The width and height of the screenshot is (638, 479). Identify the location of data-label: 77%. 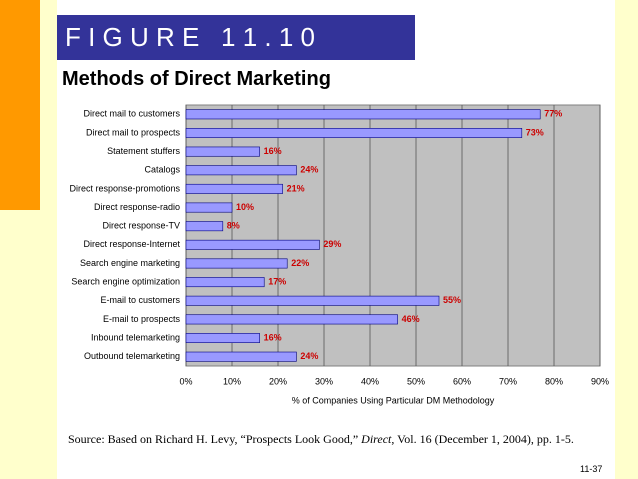
(553, 114).